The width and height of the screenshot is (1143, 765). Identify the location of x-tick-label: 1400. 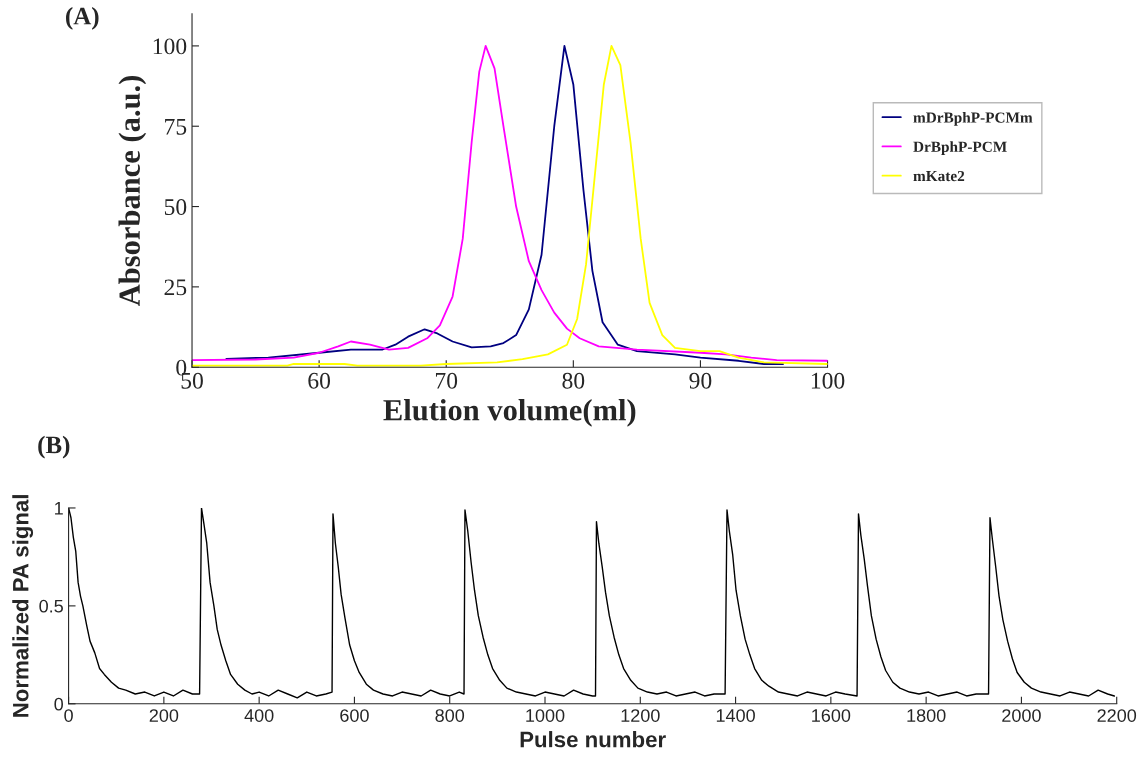
(735, 715).